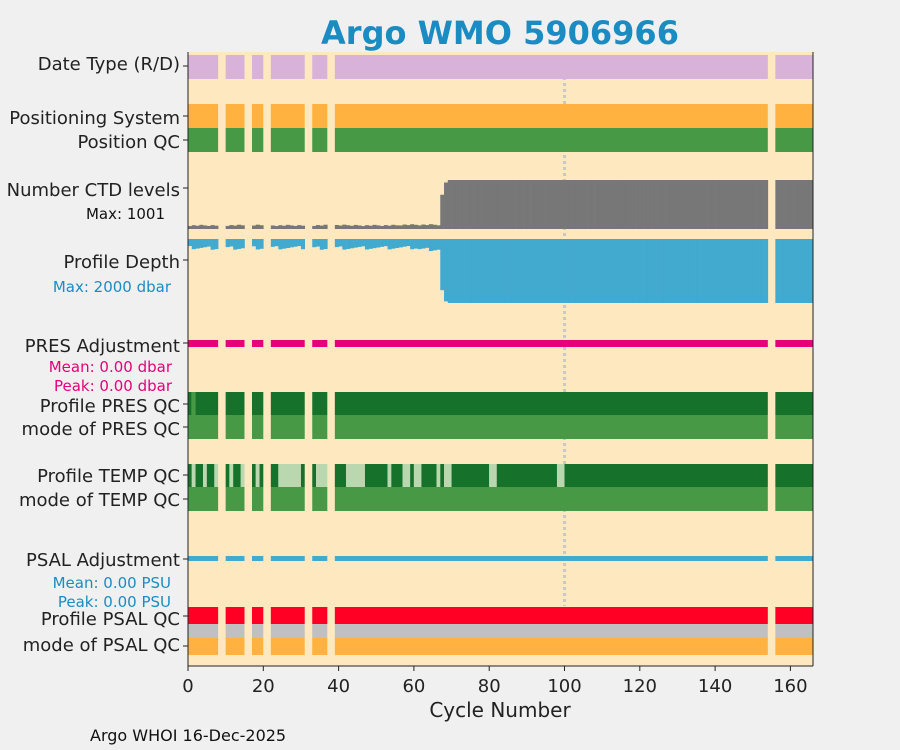 This screenshot has width=900, height=750. I want to click on mode-pres-qc-band-segment, so click(320, 427).